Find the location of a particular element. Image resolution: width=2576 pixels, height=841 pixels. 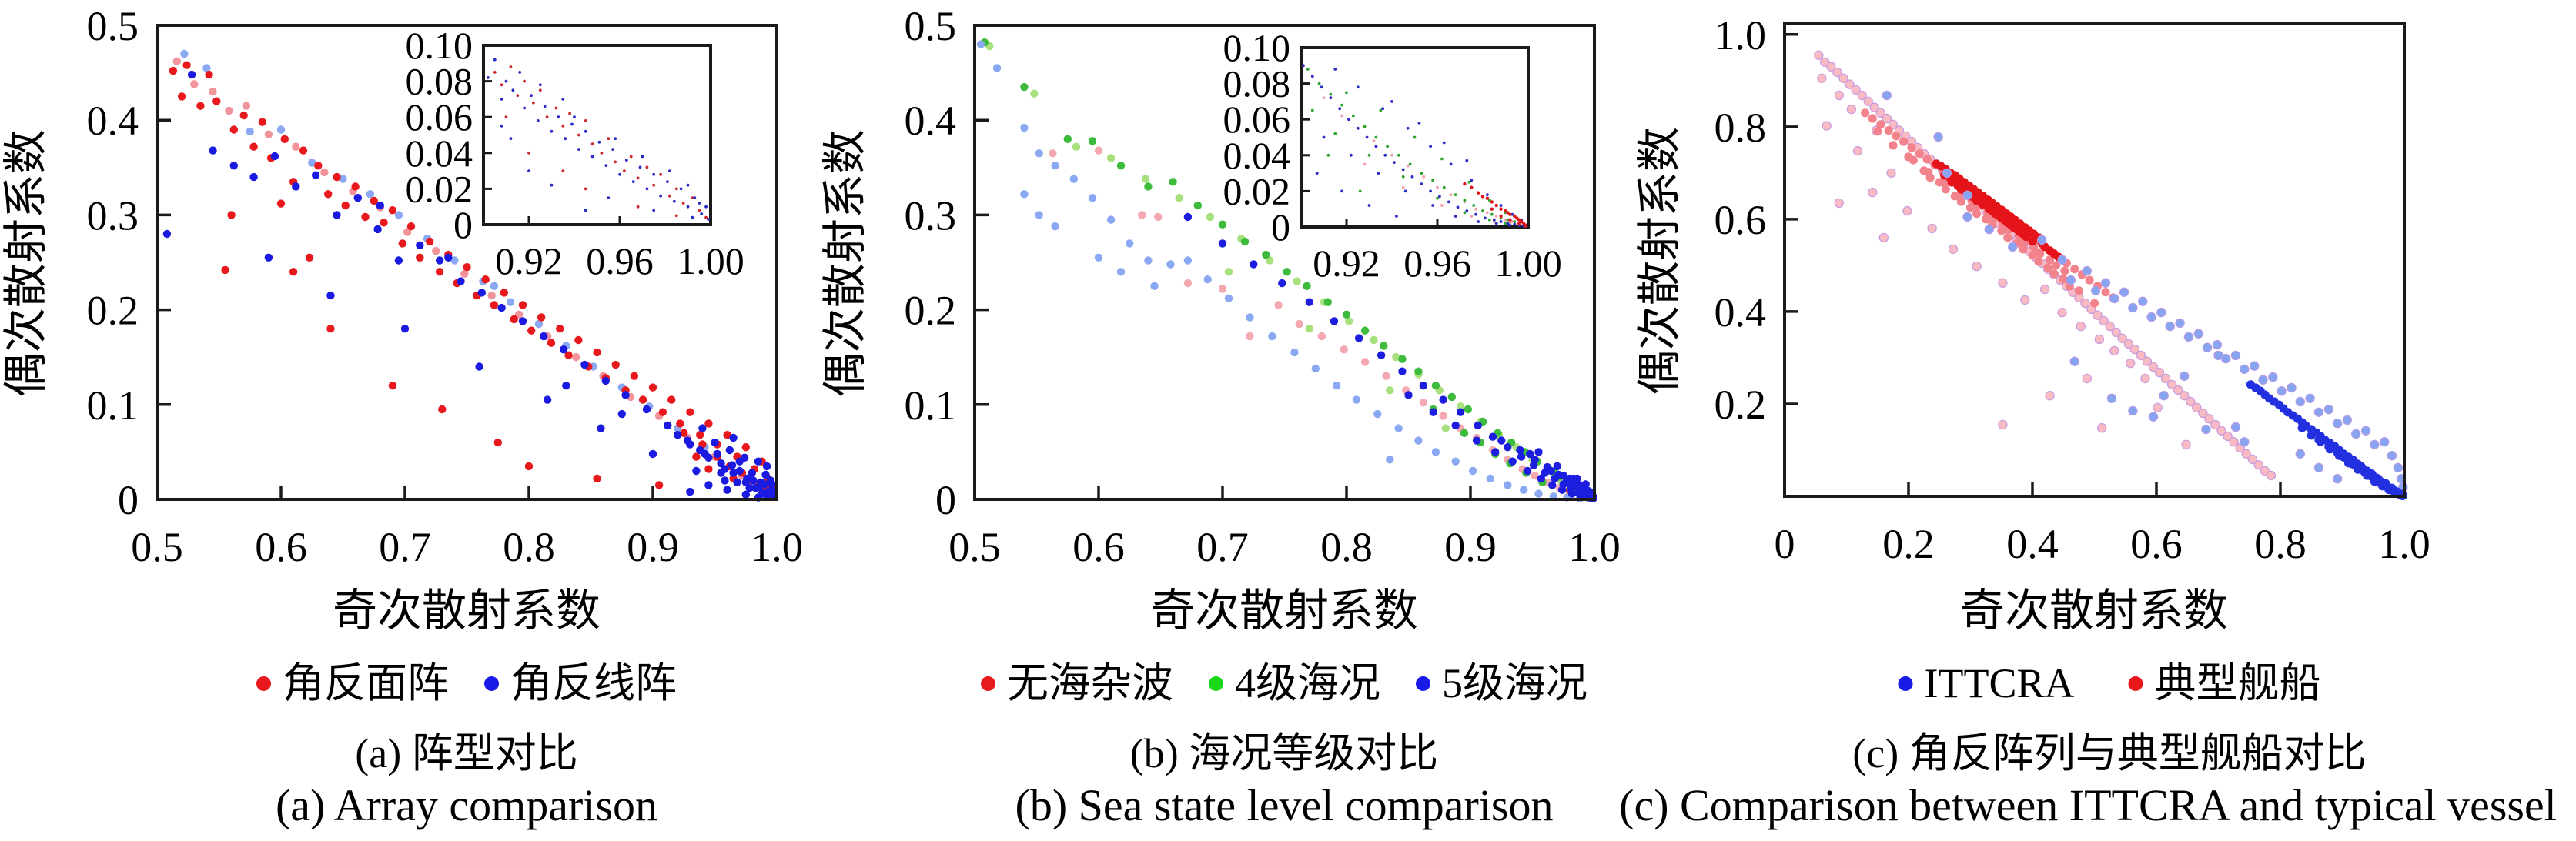

y-axis-label-c: 偶次散射系数 is located at coordinates (1659, 261).